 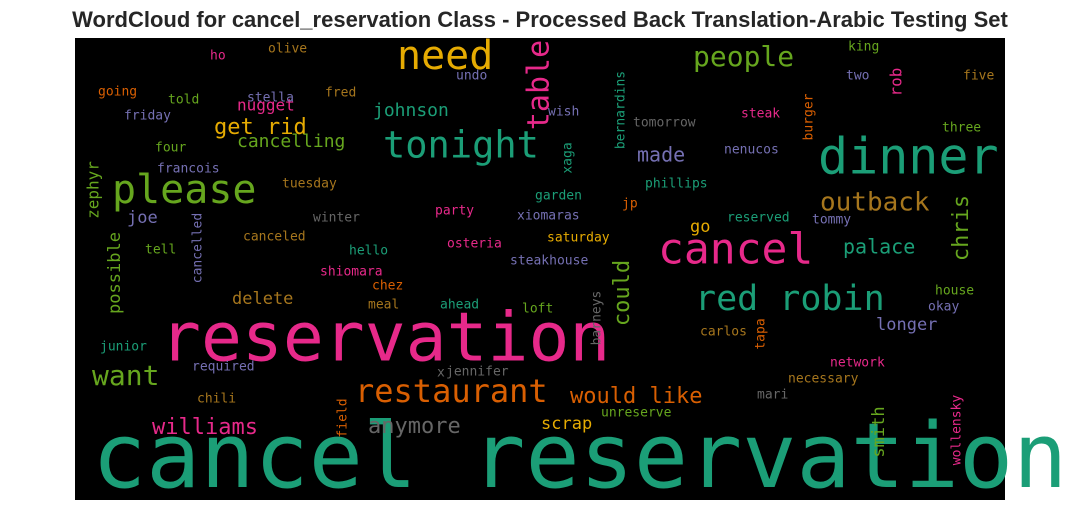 I want to click on word: anymore, so click(x=414, y=426).